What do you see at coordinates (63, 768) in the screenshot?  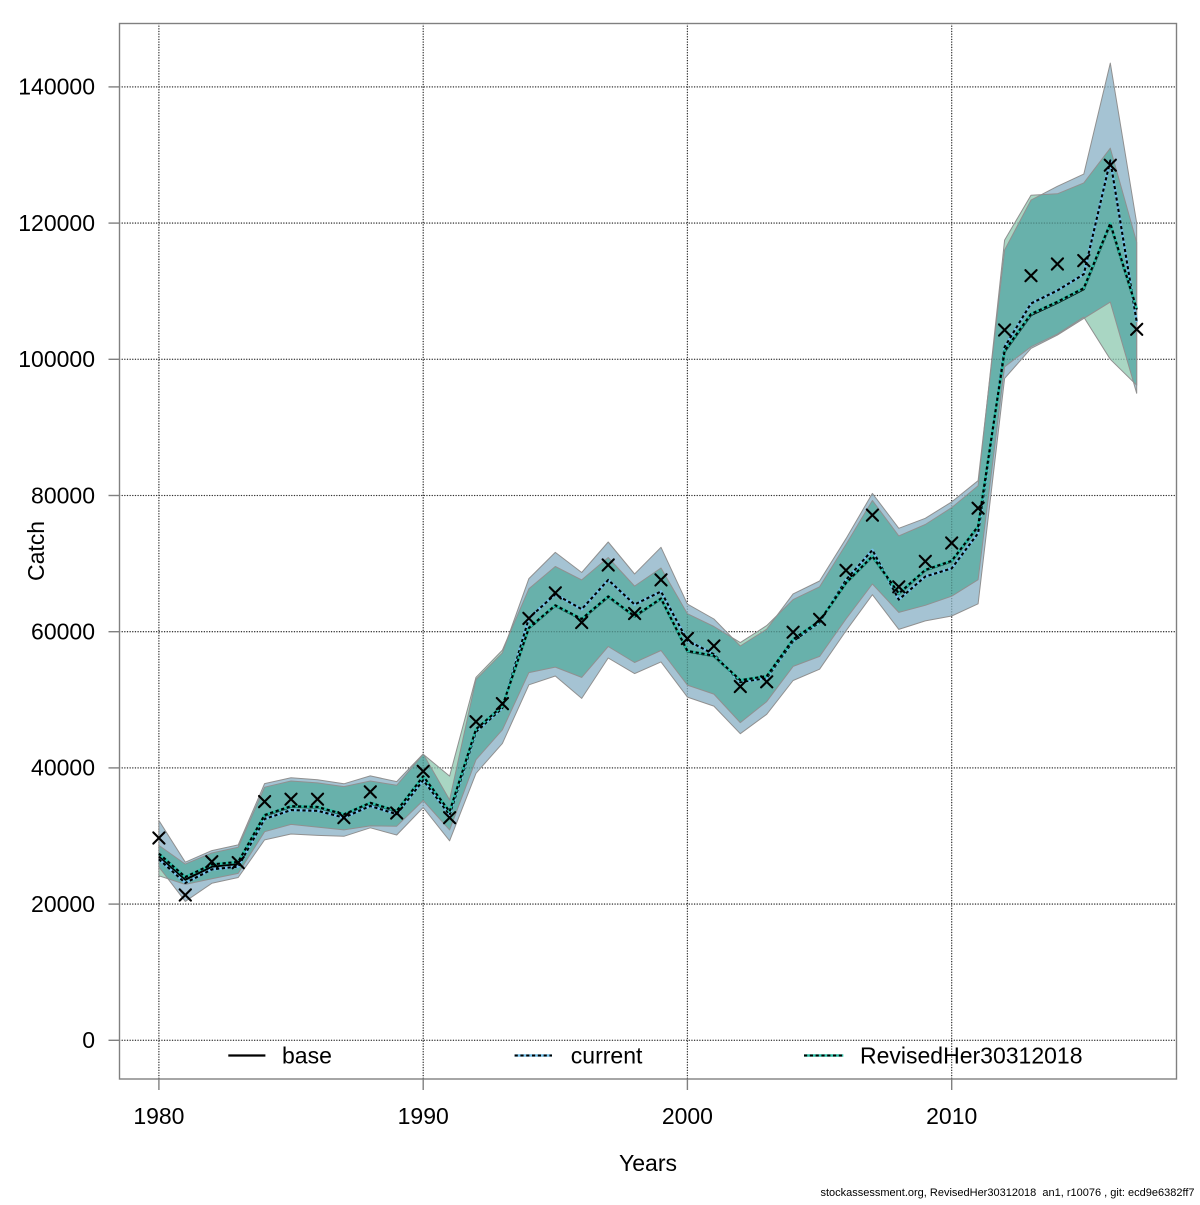 I see `svg-text: 40000` at bounding box center [63, 768].